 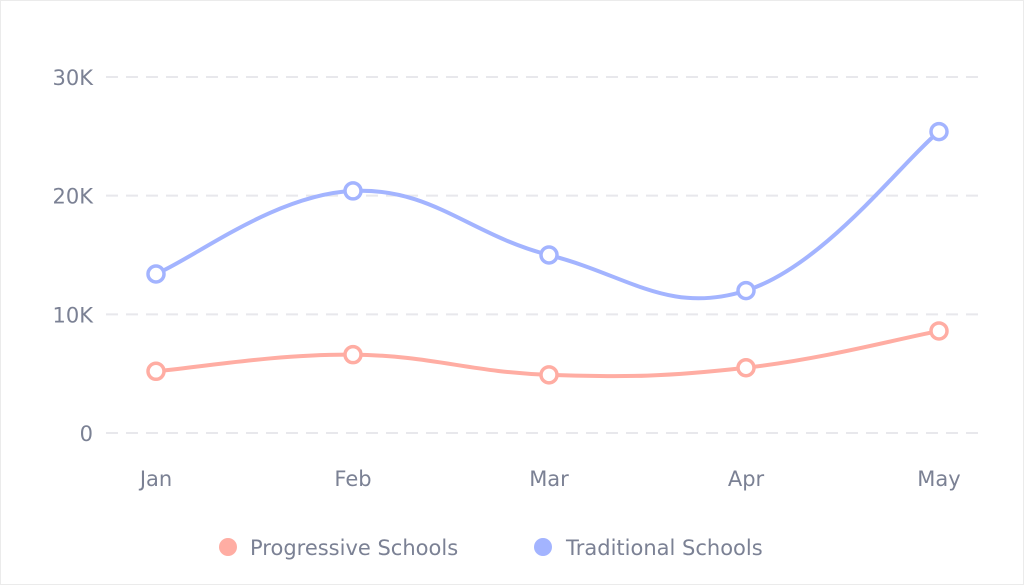 What do you see at coordinates (547, 353) in the screenshot?
I see `series-progressive-schools` at bounding box center [547, 353].